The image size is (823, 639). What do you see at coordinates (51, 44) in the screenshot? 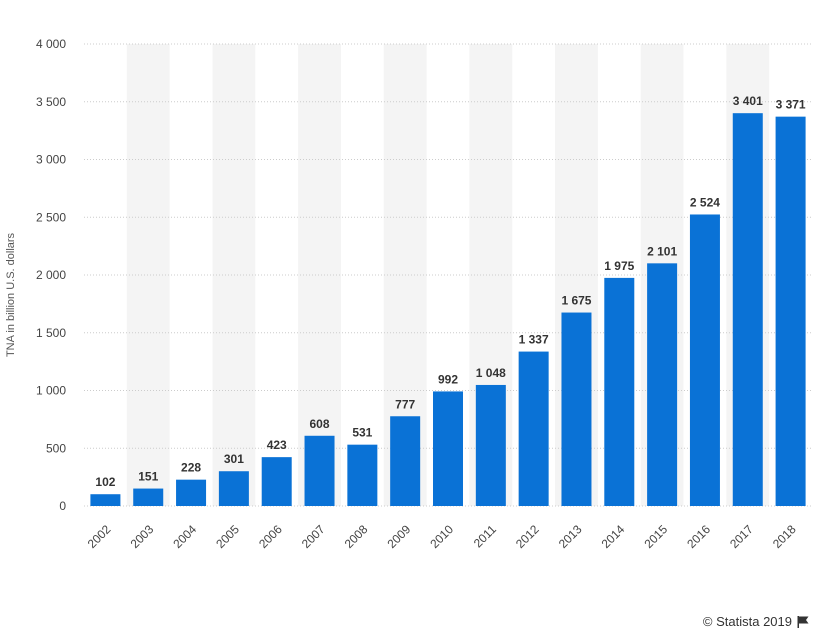
I see `y-tick-label: 4 000` at bounding box center [51, 44].